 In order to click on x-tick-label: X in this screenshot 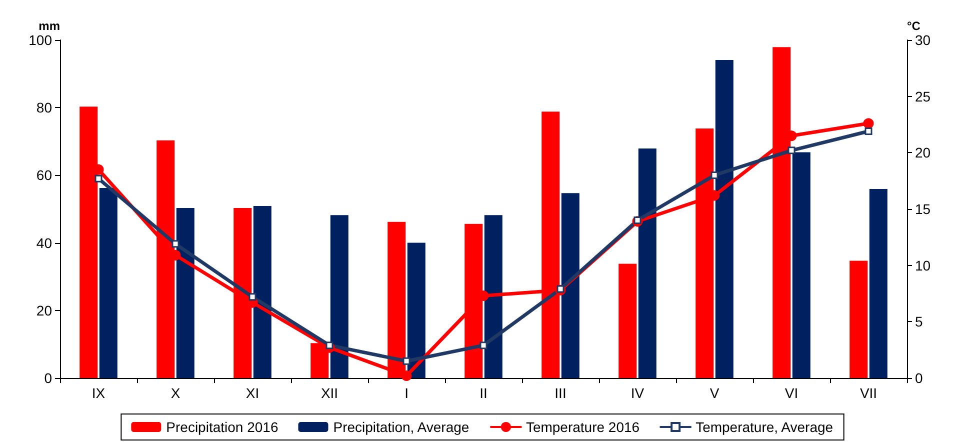, I will do `click(175, 393)`.